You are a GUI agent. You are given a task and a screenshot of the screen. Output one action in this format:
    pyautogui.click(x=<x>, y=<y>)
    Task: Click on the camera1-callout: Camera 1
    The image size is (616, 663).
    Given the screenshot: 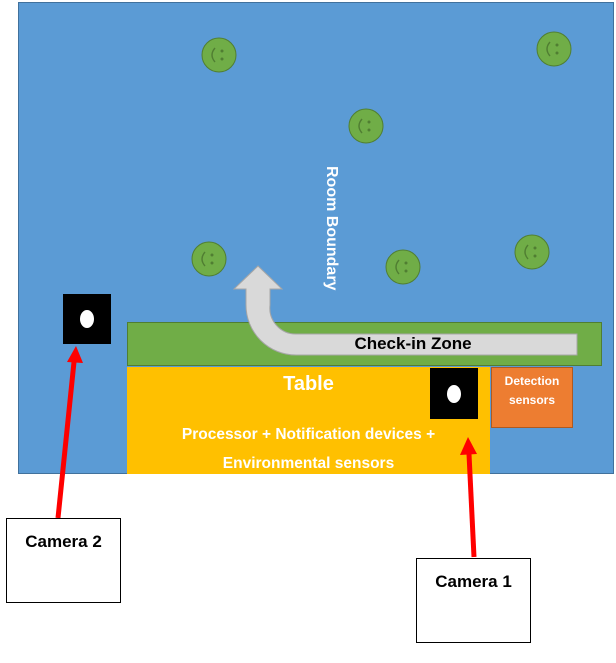 What is the action you would take?
    pyautogui.click(x=473, y=600)
    